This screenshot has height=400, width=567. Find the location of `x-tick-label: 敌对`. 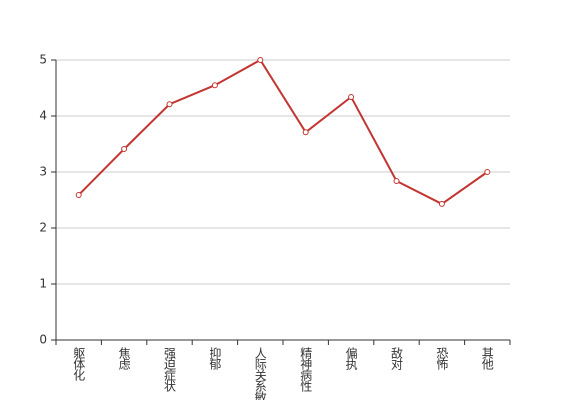

x-tick-label: 敌对 is located at coordinates (397, 358).